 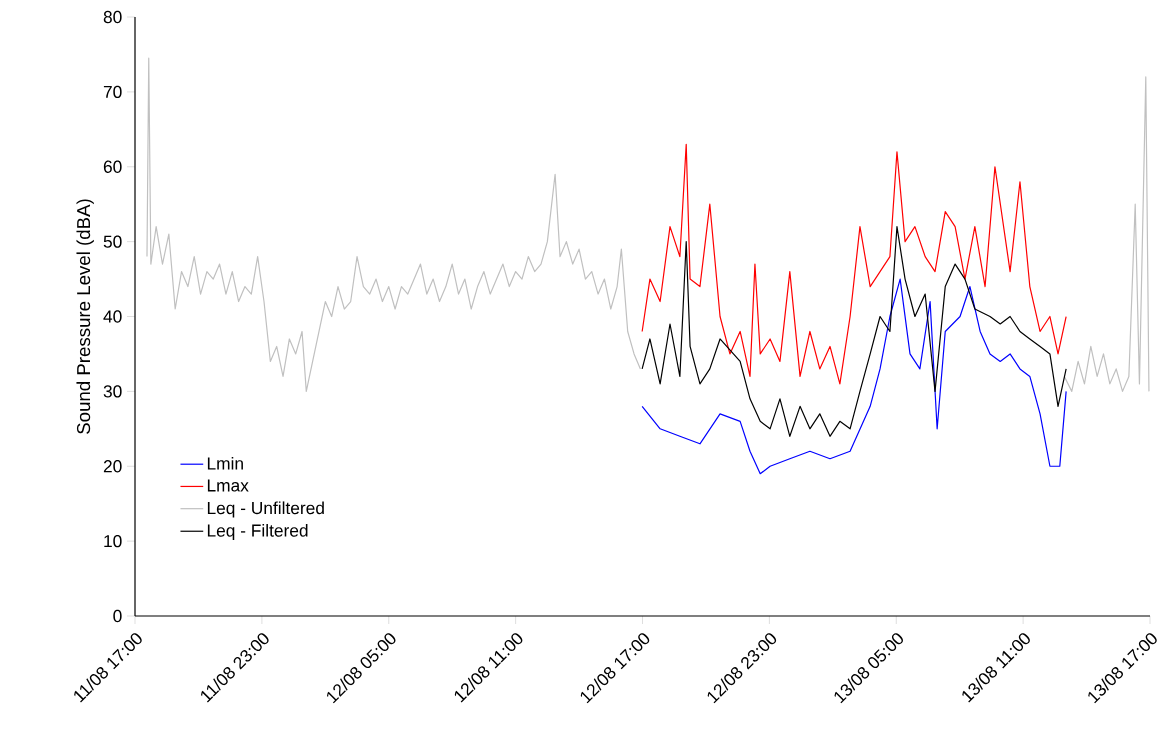 I want to click on y-tick-label: 30, so click(x=112, y=391).